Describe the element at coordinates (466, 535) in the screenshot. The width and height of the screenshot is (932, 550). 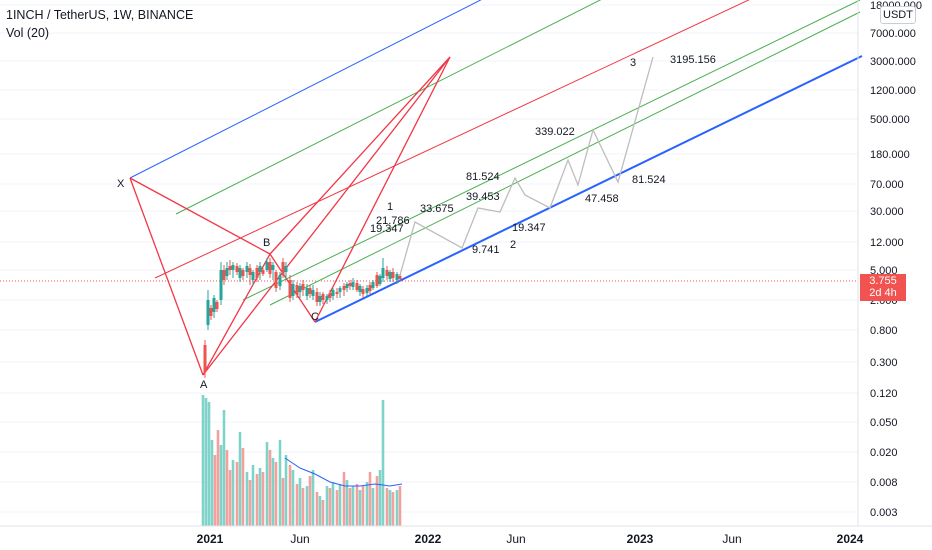
I see `time-axis: 2021 Jun 2022 Jun 2023 Jun 2024` at that location.